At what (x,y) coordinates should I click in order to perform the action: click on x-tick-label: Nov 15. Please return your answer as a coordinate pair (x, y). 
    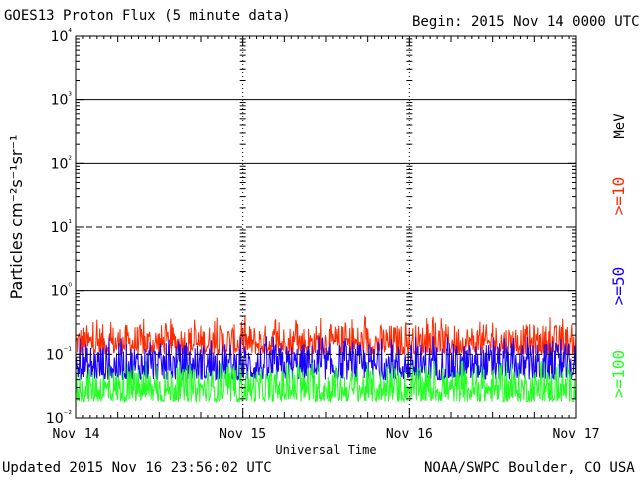
    Looking at the image, I should click on (242, 434).